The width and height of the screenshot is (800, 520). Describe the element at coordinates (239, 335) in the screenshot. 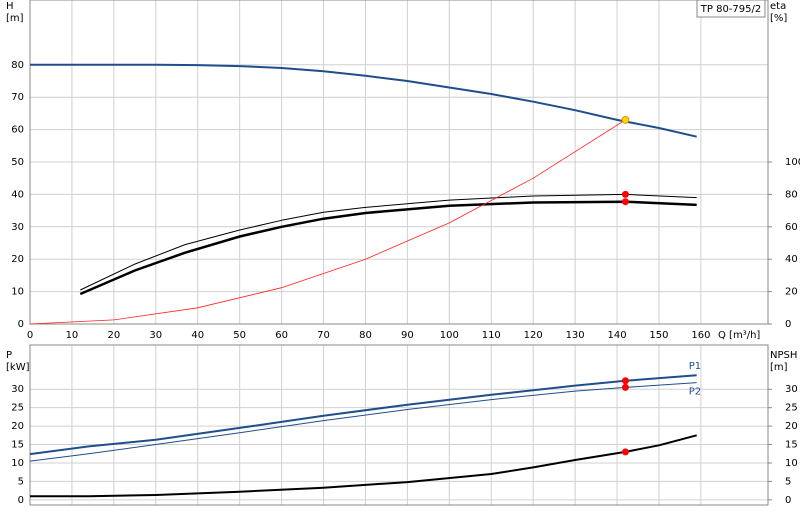

I see `x-tick-label: 50` at that location.